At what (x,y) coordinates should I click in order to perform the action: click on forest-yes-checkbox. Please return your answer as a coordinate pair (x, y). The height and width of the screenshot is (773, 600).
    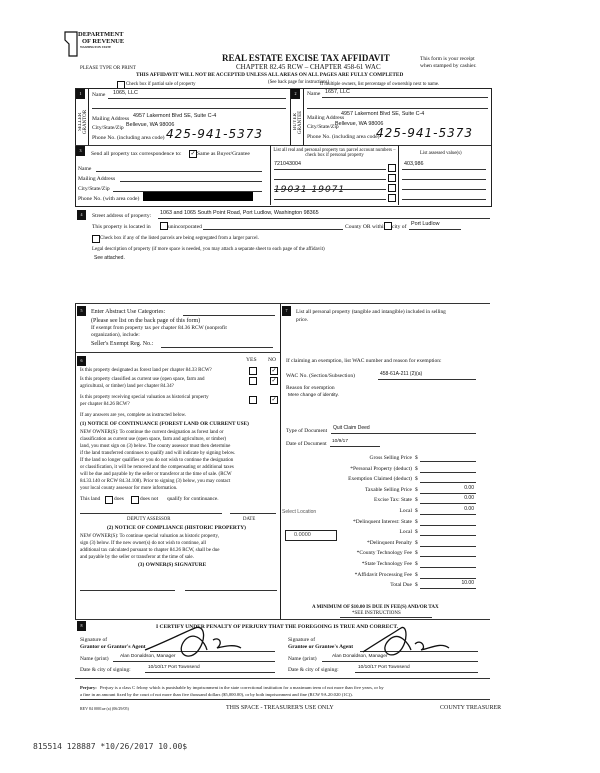
    Looking at the image, I should click on (253, 371).